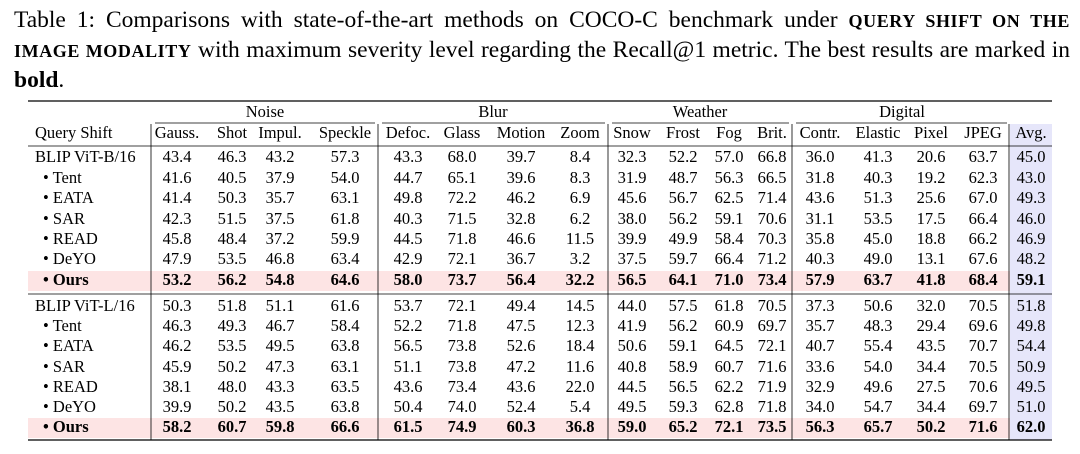  Describe the element at coordinates (345, 305) in the screenshot. I see `cell: 61.6` at that location.